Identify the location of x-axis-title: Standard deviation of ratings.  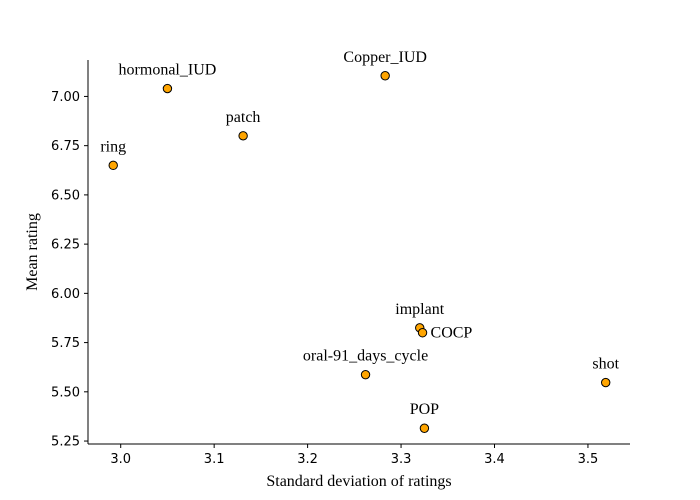
(358, 481).